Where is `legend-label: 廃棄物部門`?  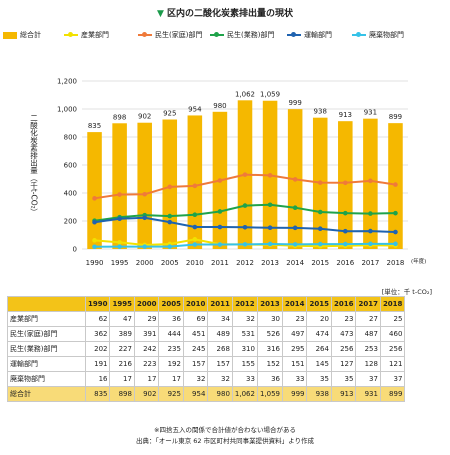
legend-label: 廃棄物部門 is located at coordinates (386, 35).